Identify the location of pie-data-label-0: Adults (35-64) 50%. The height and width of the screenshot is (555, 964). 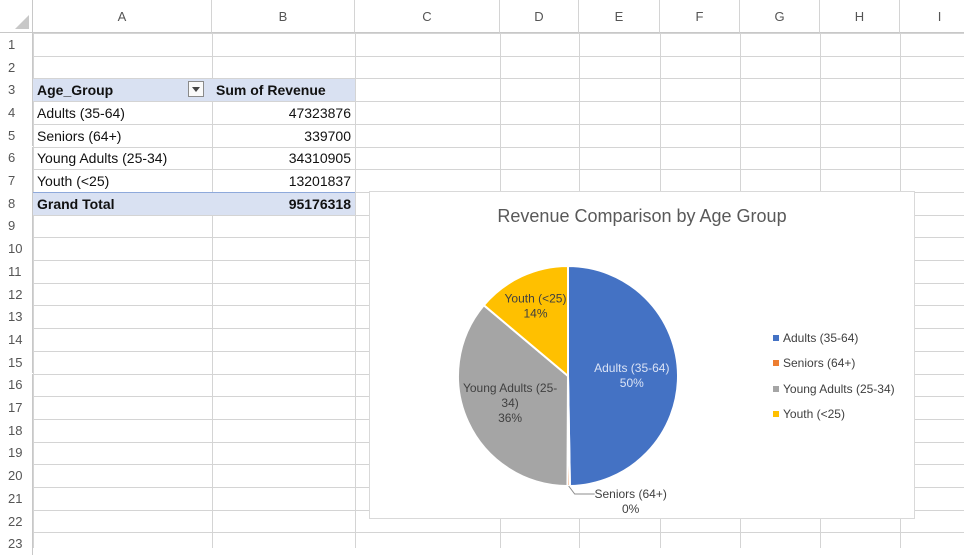
(631, 375).